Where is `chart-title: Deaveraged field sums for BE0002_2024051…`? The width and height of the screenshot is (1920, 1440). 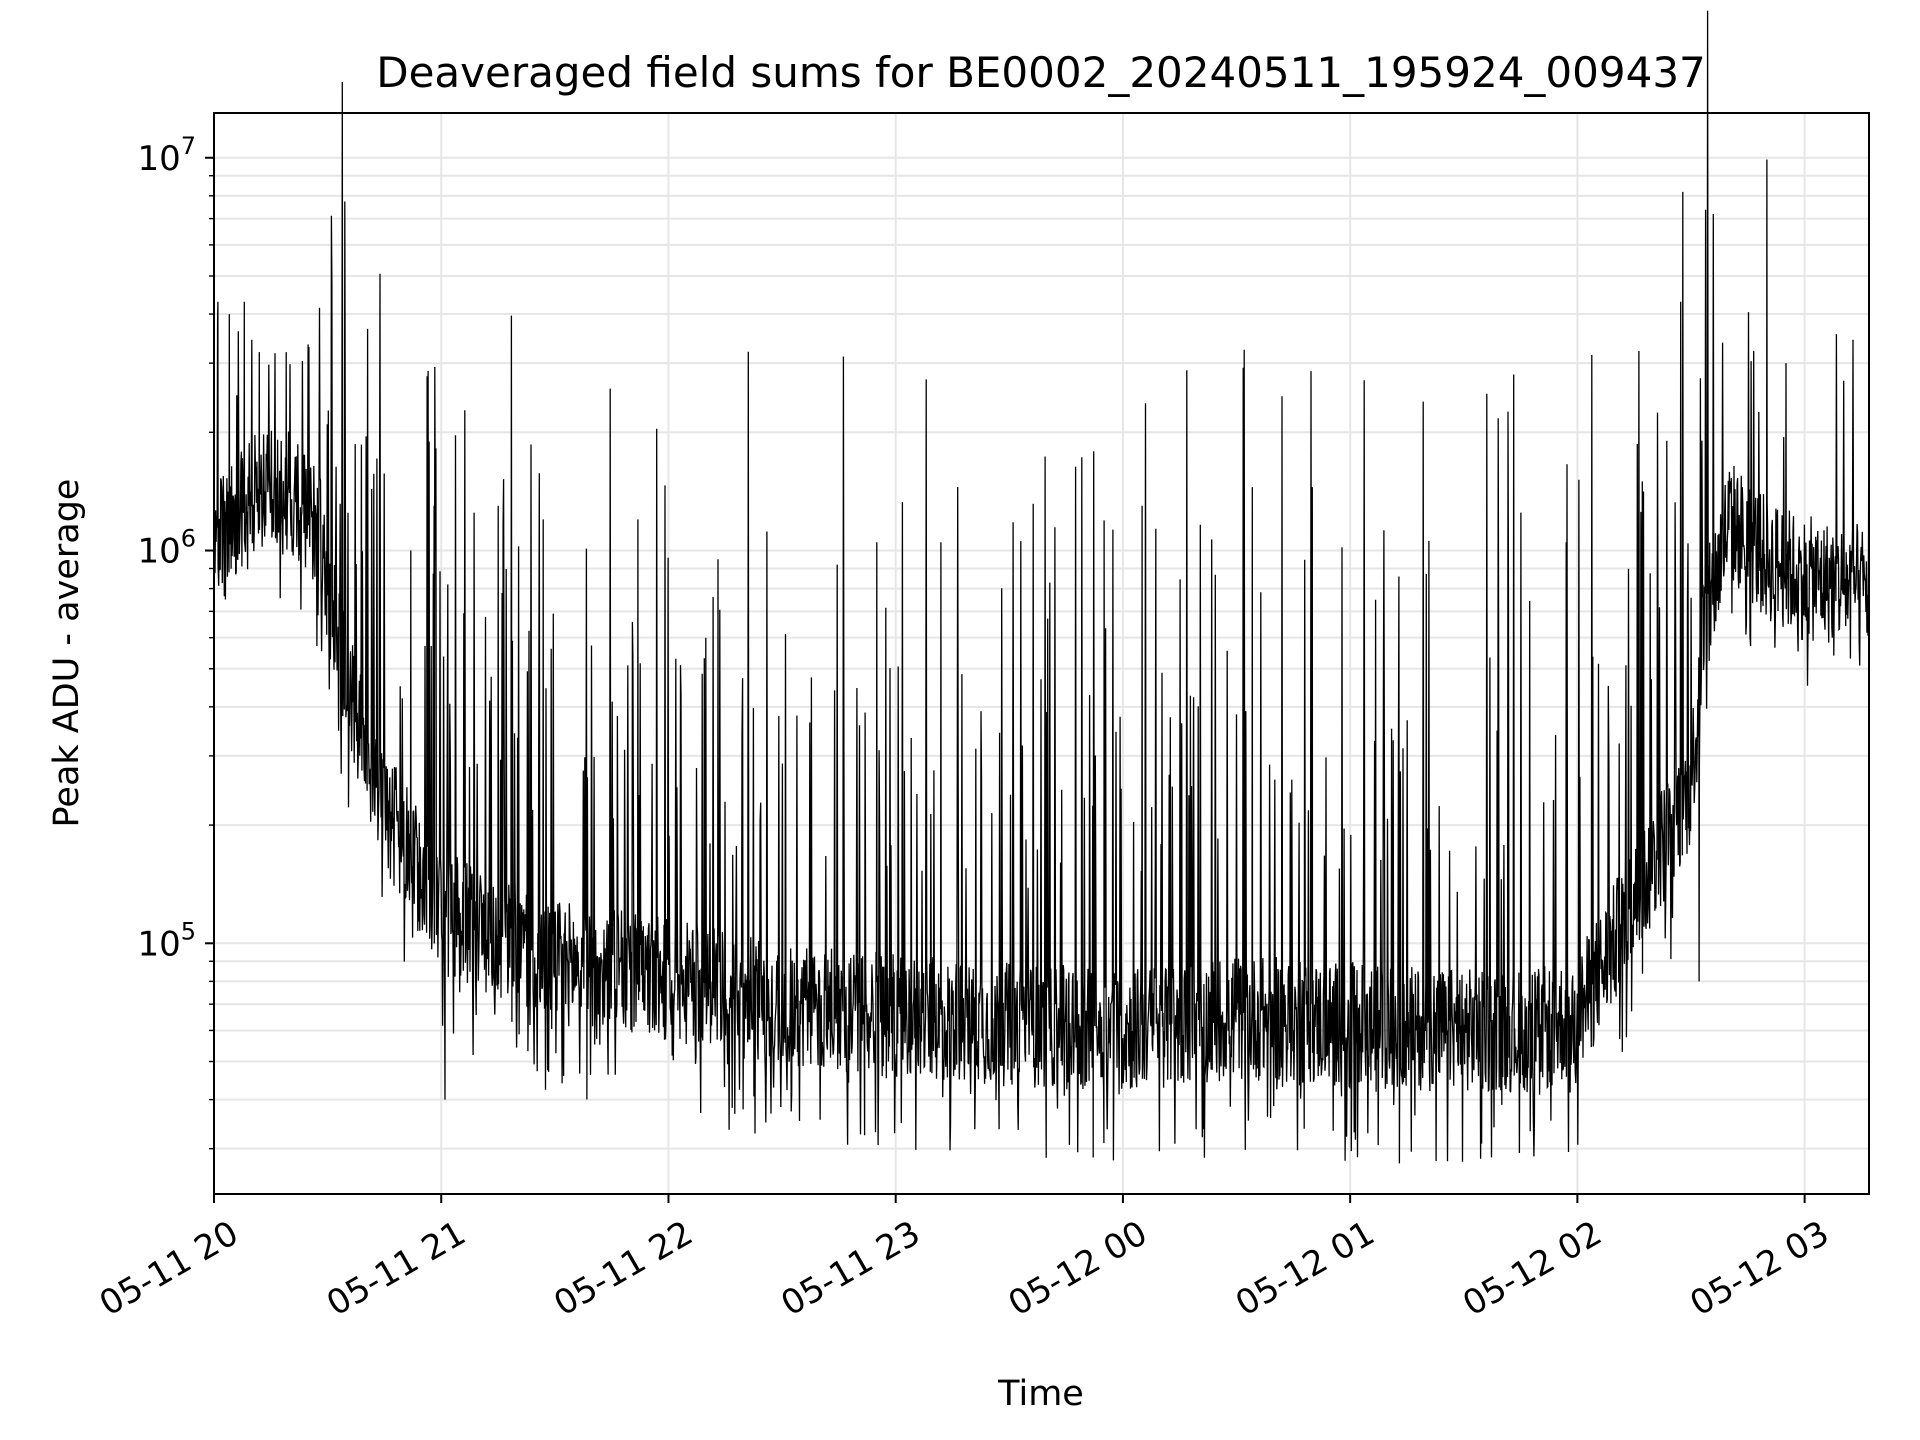 chart-title: Deaveraged field sums for BE0002_2024051… is located at coordinates (1041, 72).